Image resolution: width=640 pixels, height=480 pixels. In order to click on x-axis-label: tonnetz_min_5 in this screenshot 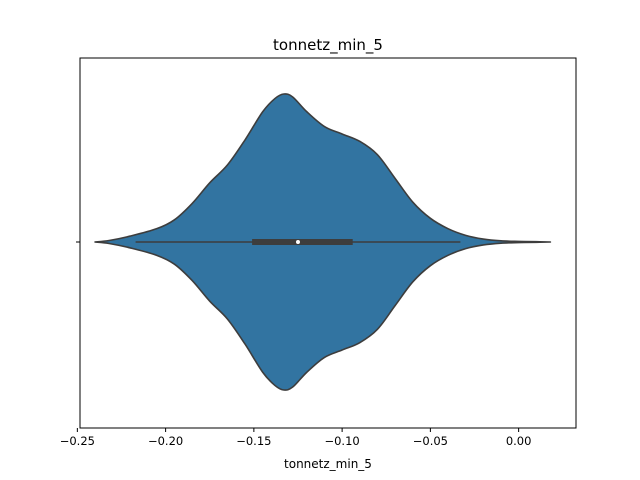, I will do `click(328, 464)`.